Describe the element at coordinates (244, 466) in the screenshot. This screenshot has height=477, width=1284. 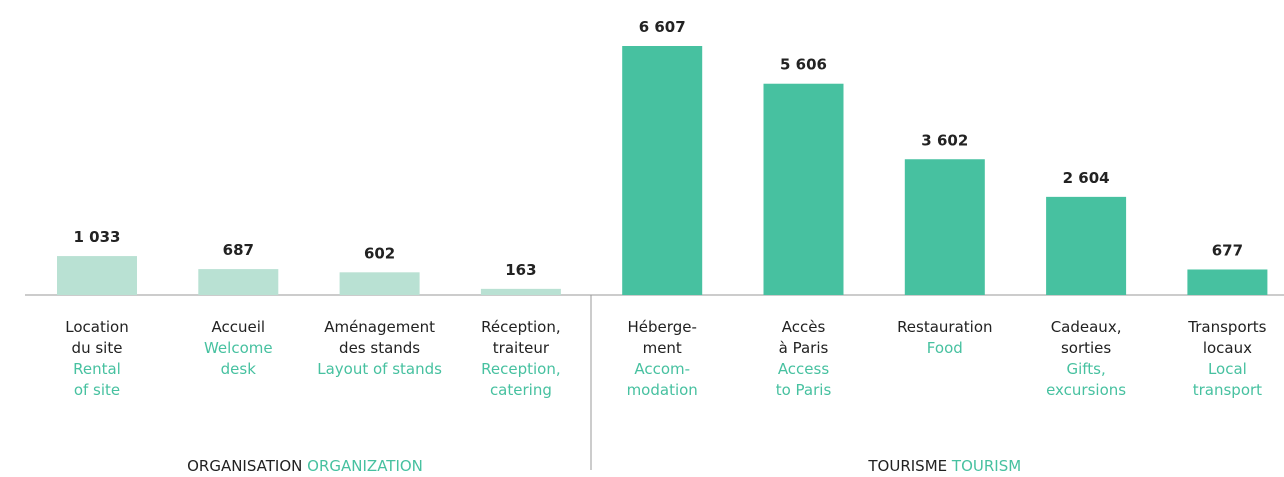
I see `group-name: ORGANISATION` at that location.